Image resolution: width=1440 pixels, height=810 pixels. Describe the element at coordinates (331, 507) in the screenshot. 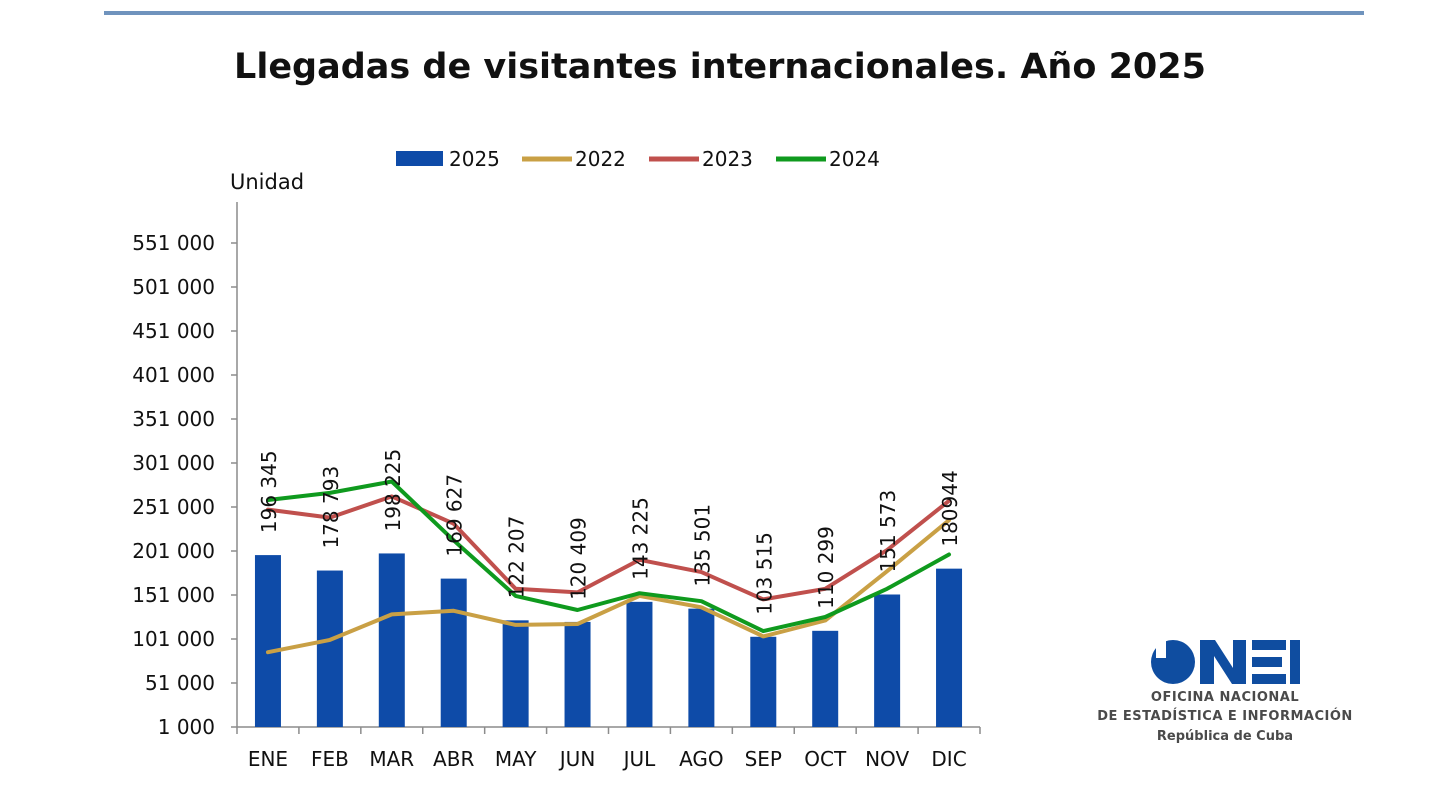

I see `data-label-feb: 178 793` at that location.